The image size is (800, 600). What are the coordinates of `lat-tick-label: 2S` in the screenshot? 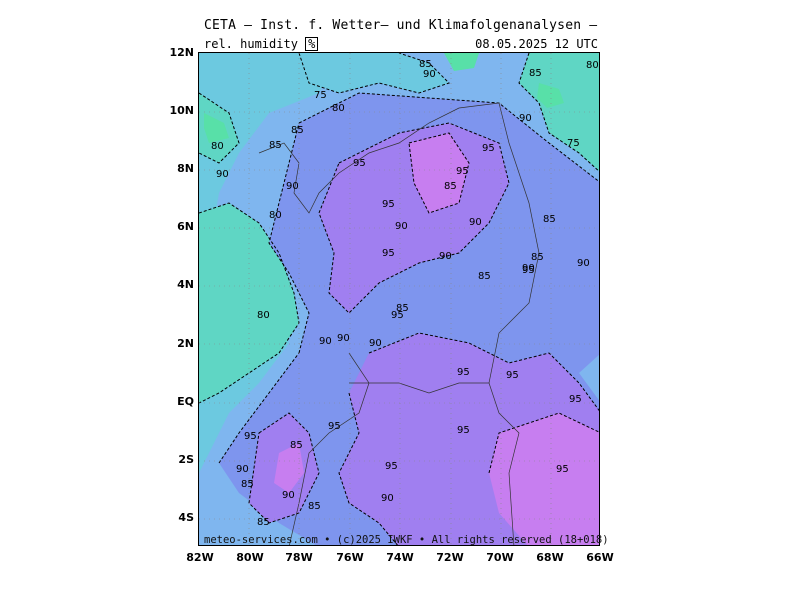 It's located at (186, 459).